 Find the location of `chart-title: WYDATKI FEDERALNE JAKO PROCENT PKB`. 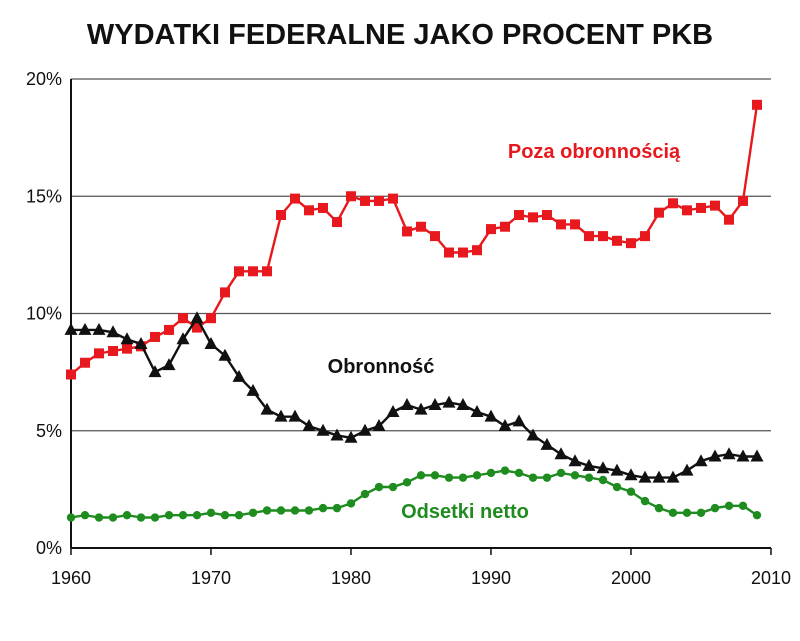

chart-title: WYDATKI FEDERALNE JAKO PROCENT PKB is located at coordinates (400, 35).